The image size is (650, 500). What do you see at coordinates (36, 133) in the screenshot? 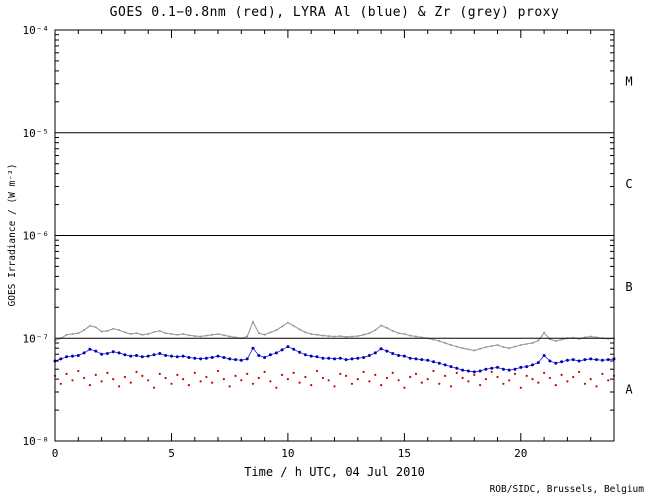
I see `y-tick-label: 10⁻⁵` at bounding box center [36, 133].